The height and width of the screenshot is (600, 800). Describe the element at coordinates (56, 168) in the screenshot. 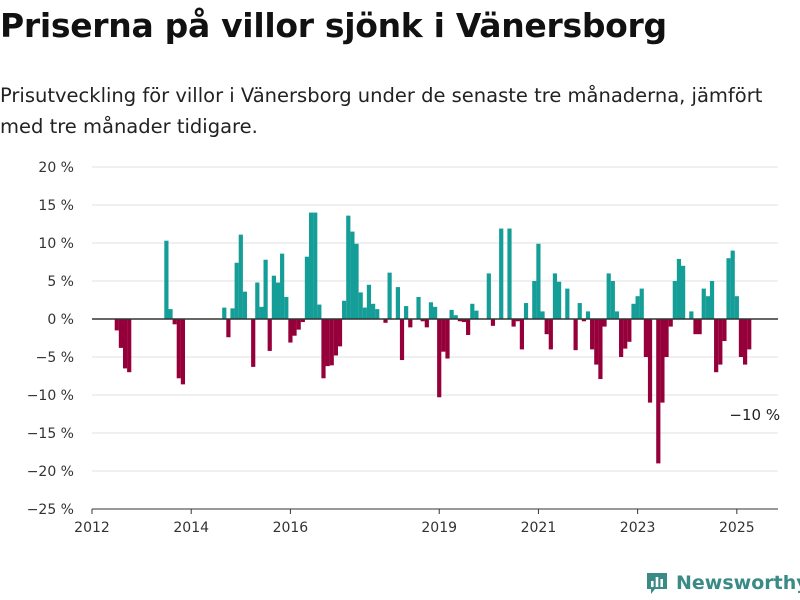

I see `y-tick-label: 20 %` at that location.